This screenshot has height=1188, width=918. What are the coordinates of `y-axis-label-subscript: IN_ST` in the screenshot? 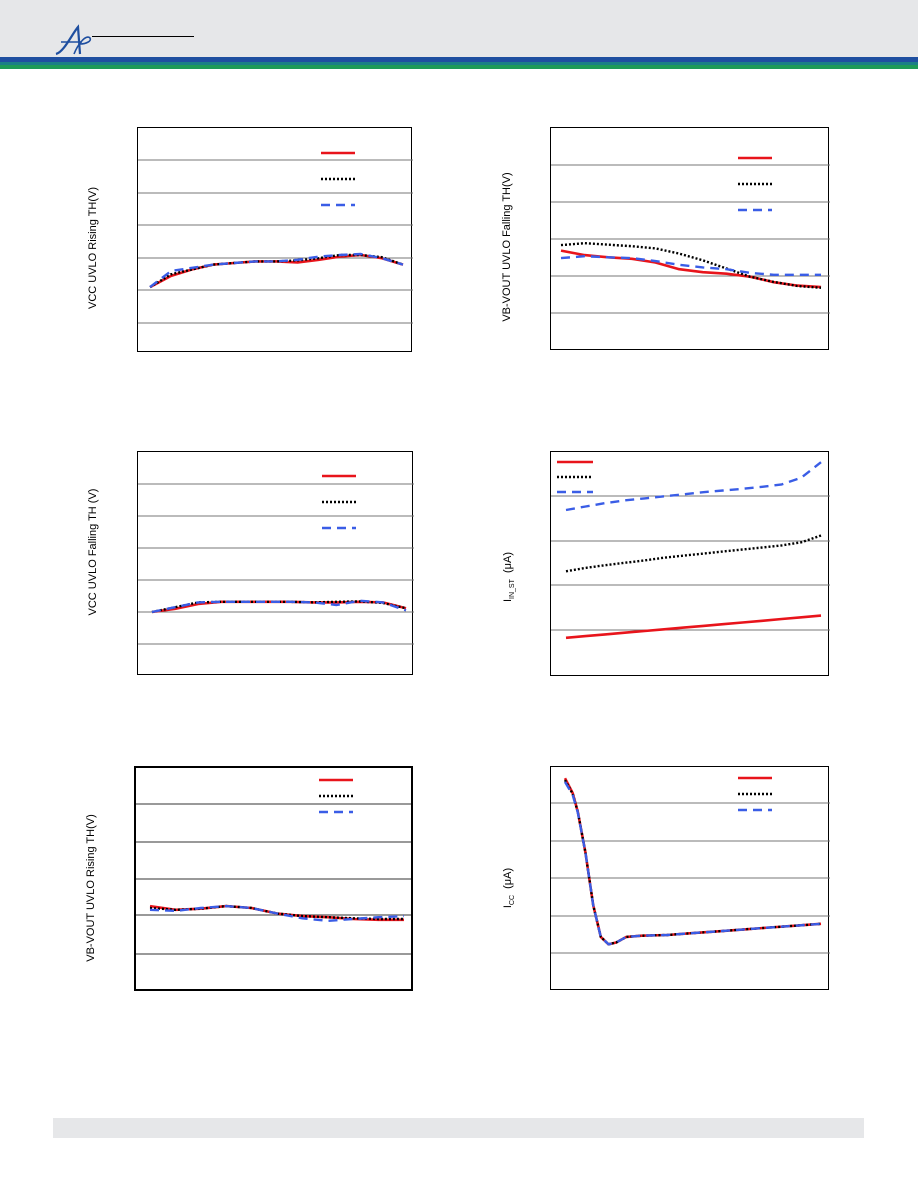 It's located at (513, 589).